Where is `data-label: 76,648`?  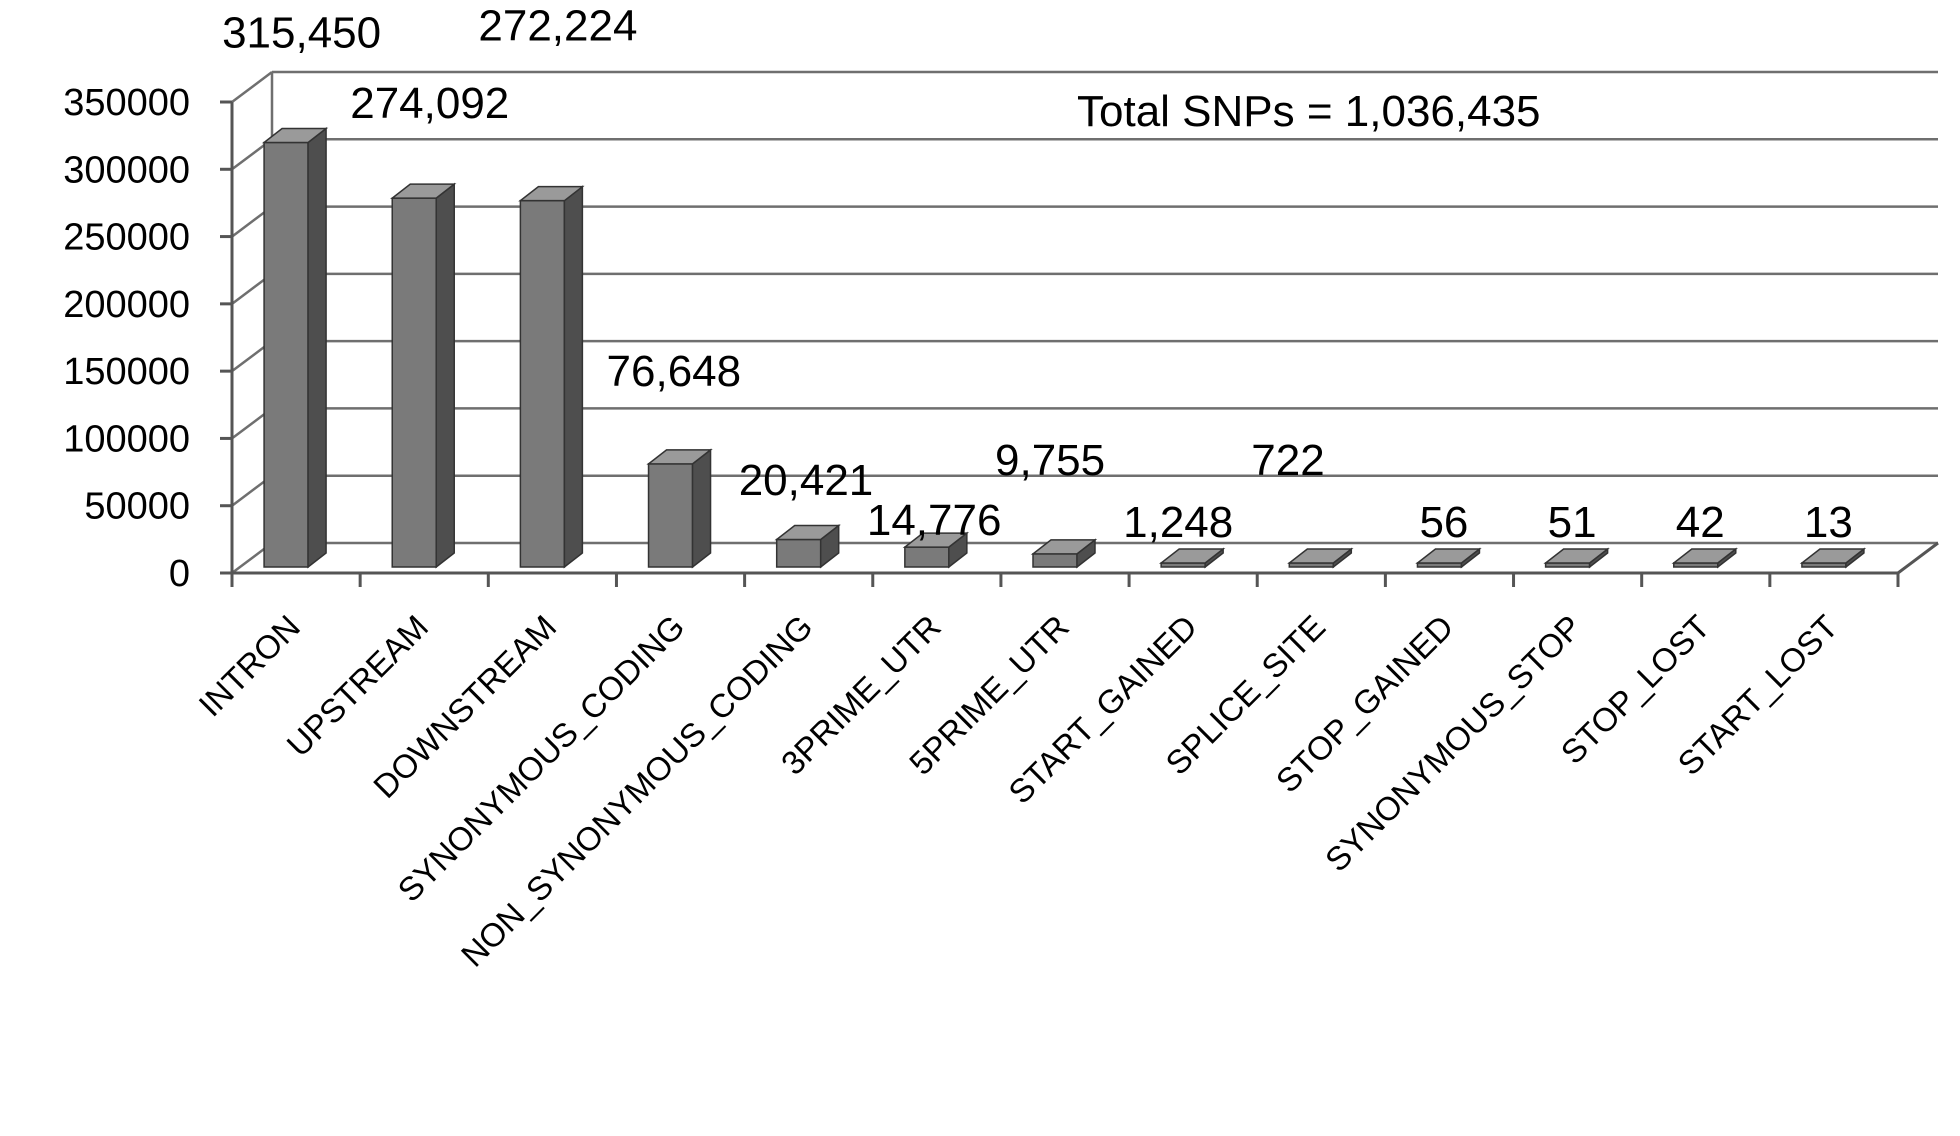
data-label: 76,648 is located at coordinates (674, 371).